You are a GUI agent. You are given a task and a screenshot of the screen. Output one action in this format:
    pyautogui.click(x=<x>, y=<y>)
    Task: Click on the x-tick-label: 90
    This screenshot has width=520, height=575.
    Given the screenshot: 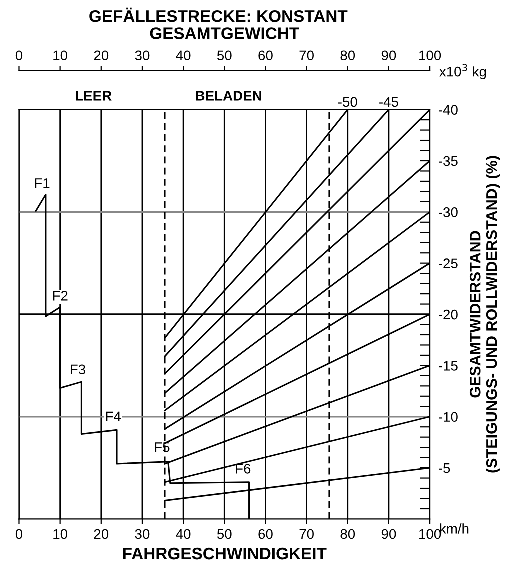 What is the action you would take?
    pyautogui.click(x=389, y=534)
    